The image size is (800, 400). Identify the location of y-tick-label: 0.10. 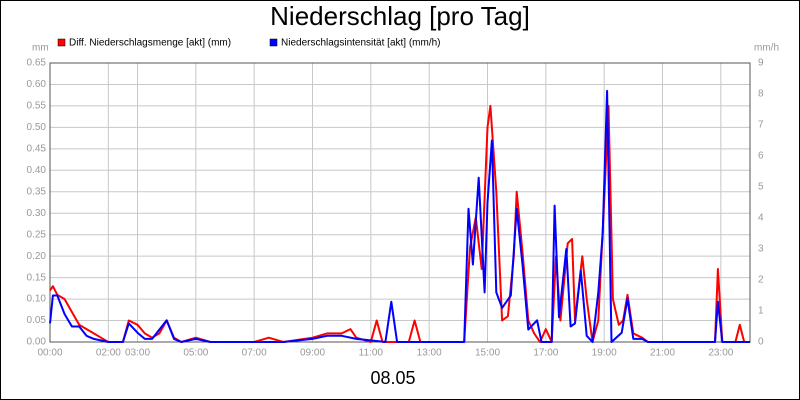
(37, 299).